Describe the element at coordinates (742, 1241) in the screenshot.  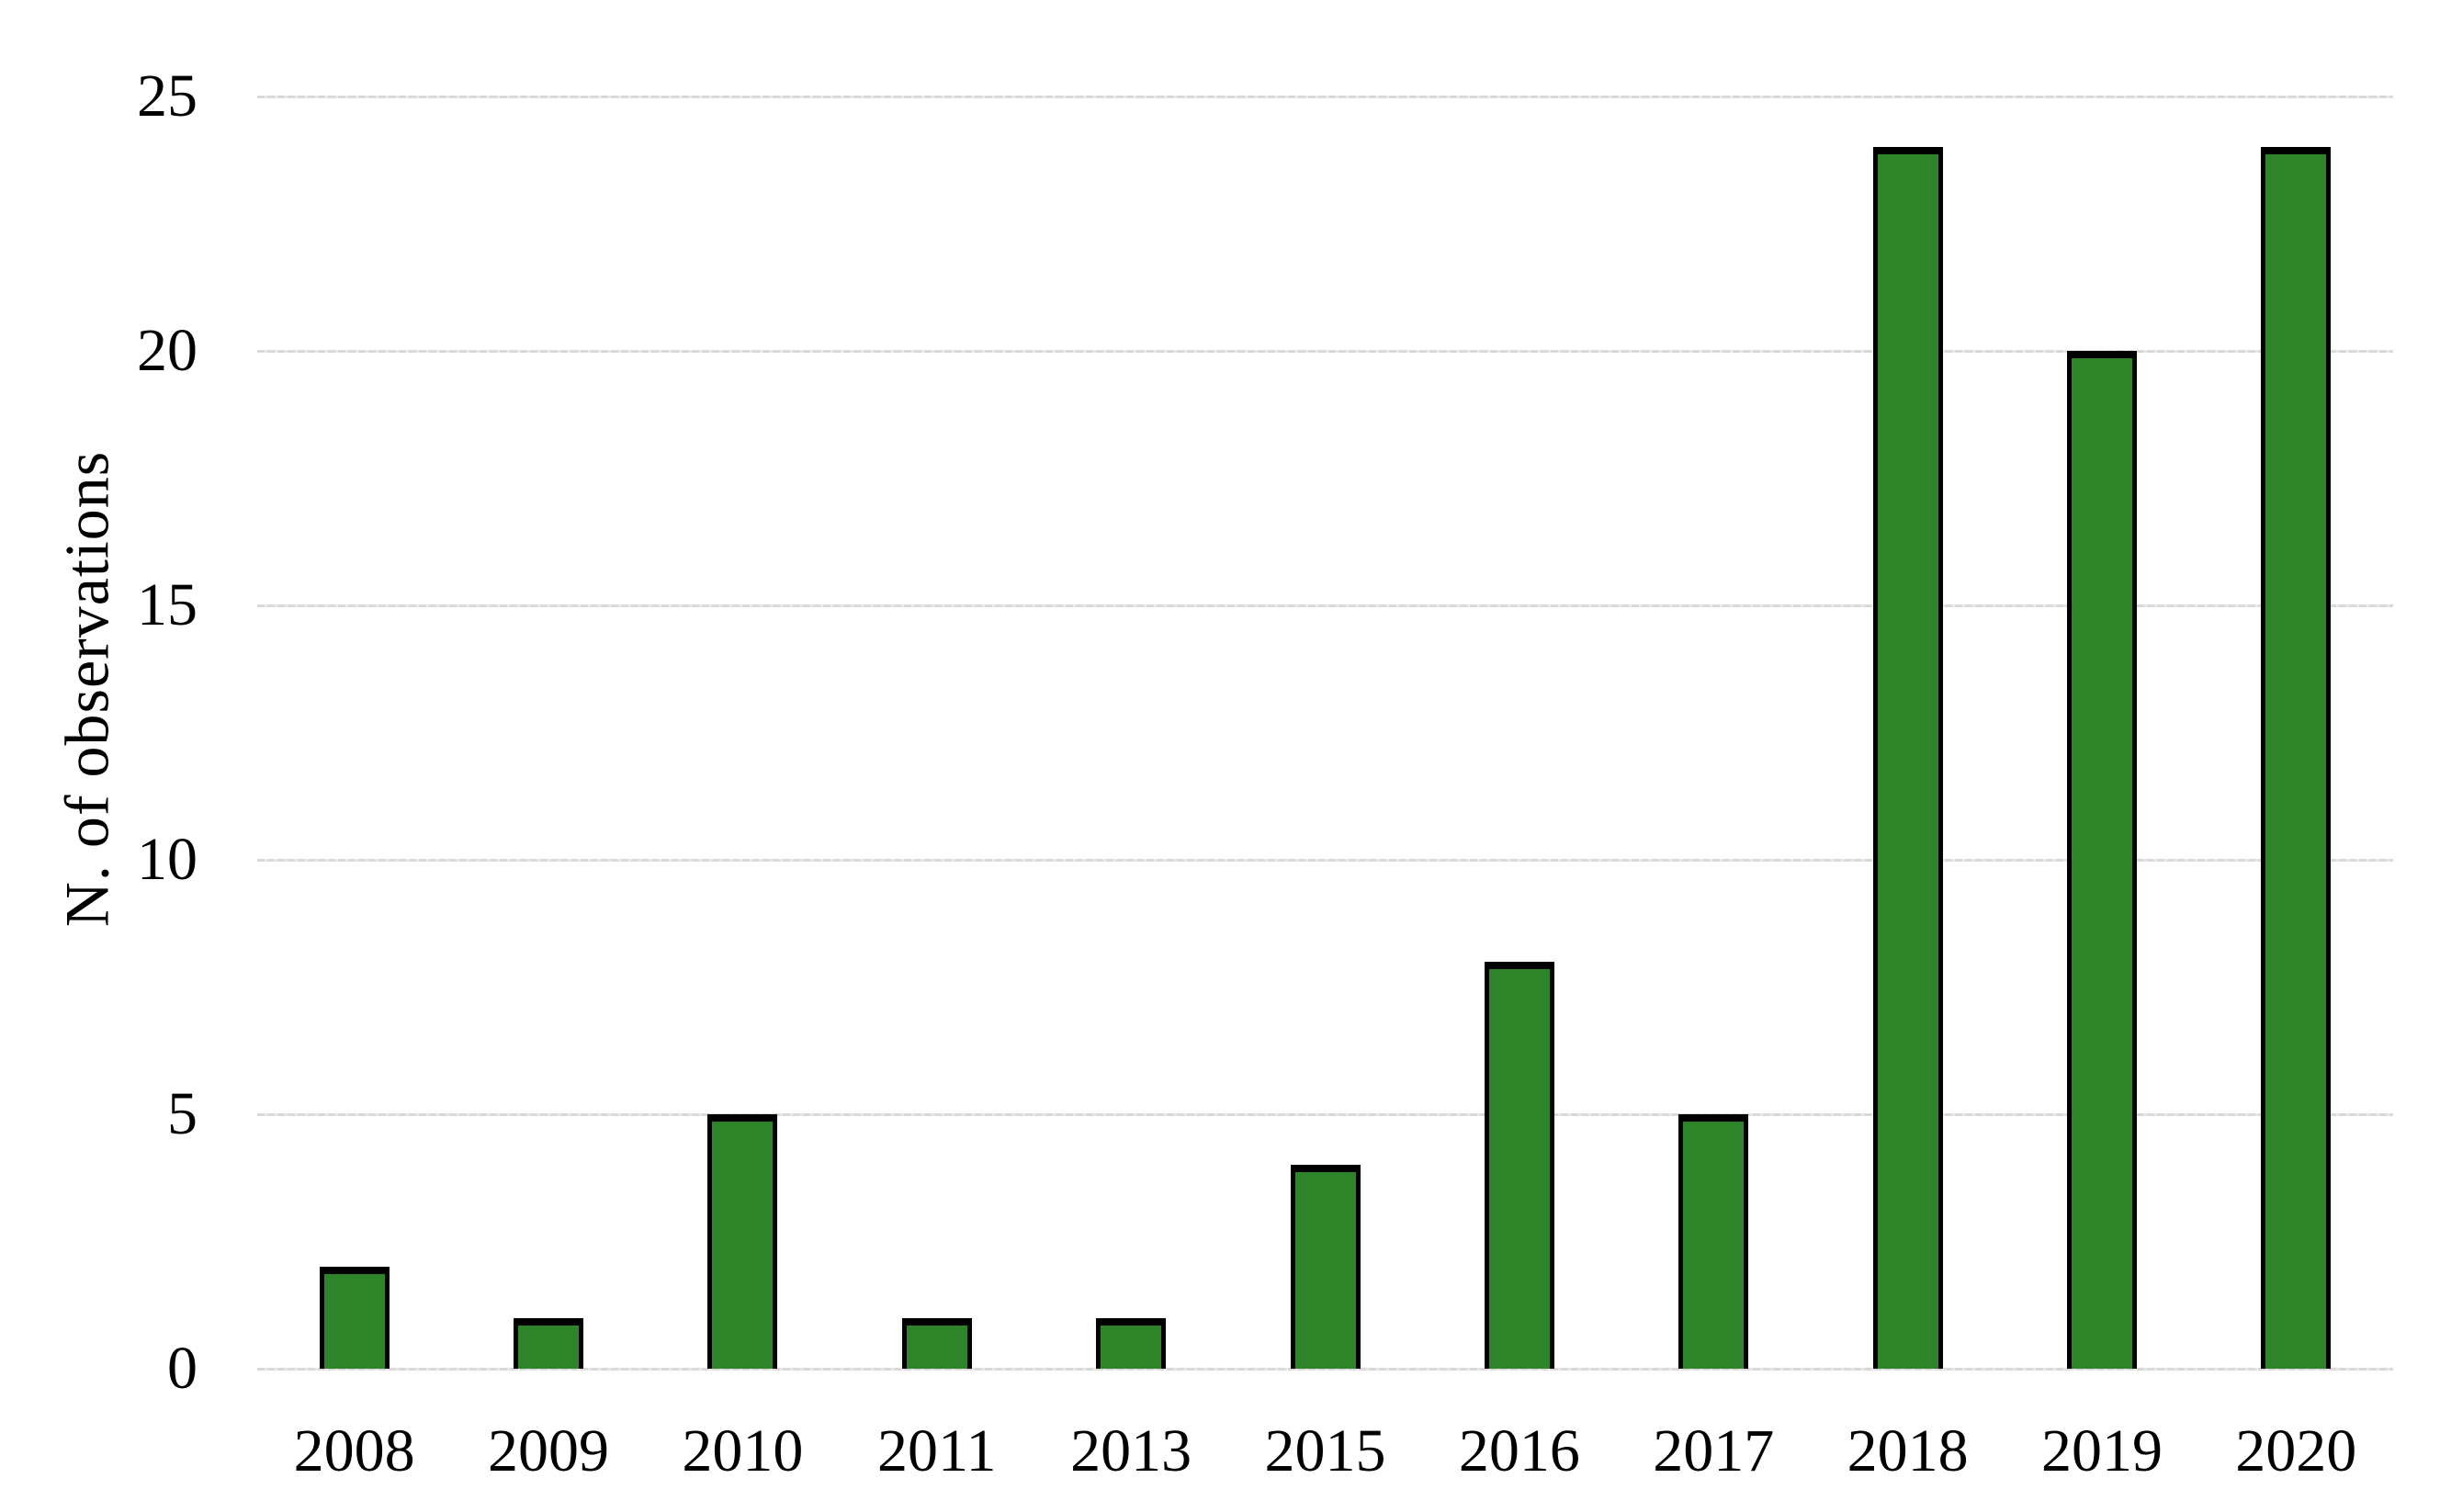
I see `bar-2010` at that location.